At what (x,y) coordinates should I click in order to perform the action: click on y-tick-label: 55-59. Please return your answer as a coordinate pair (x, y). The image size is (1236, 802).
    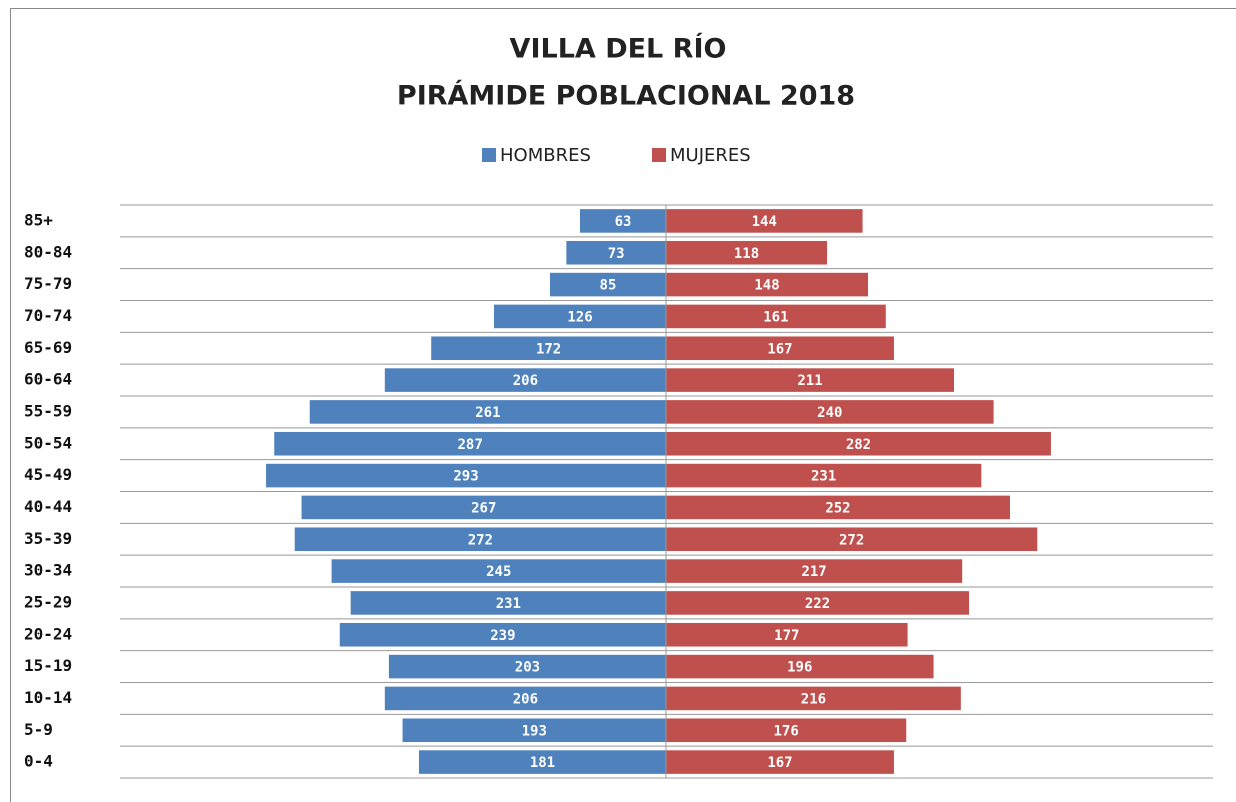
    Looking at the image, I should click on (48, 410).